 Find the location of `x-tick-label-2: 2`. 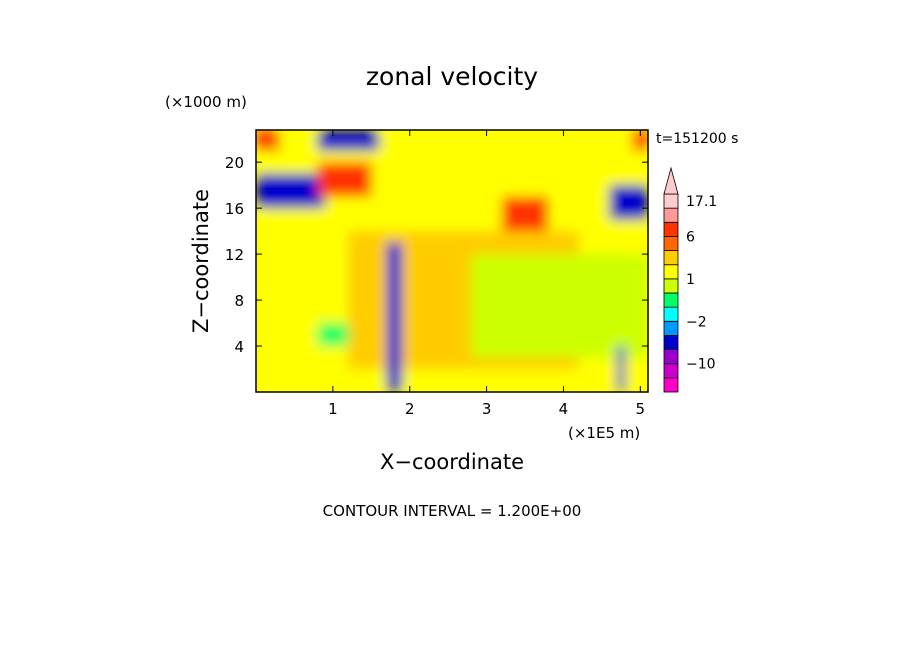

x-tick-label-2: 2 is located at coordinates (410, 409).